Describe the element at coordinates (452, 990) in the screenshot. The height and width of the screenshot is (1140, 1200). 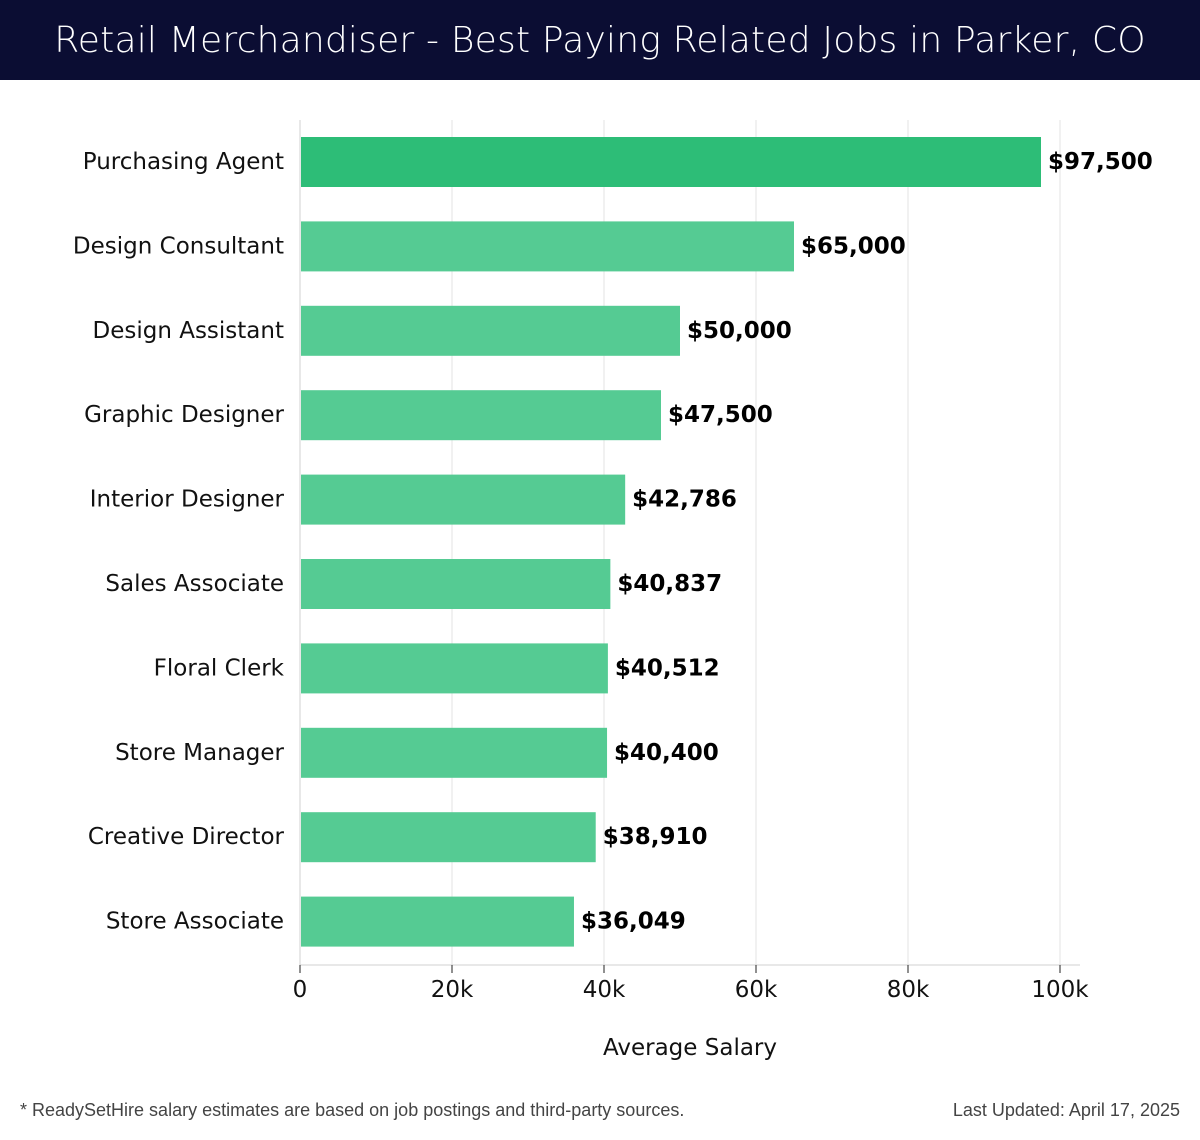
I see `x-tick-label: 20k` at that location.